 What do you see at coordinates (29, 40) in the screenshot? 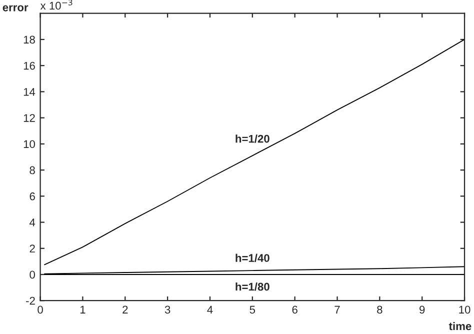
I see `y-tick-label: 18` at bounding box center [29, 40].